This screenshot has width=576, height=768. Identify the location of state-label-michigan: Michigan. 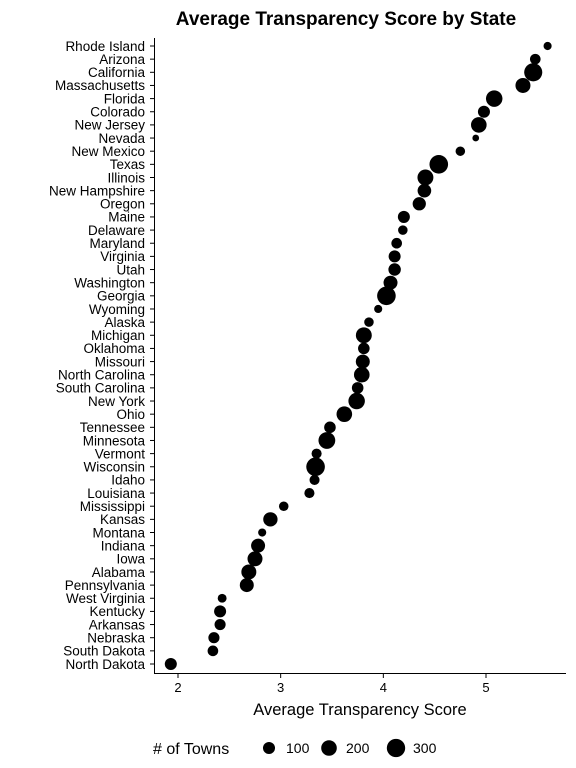
(118, 335).